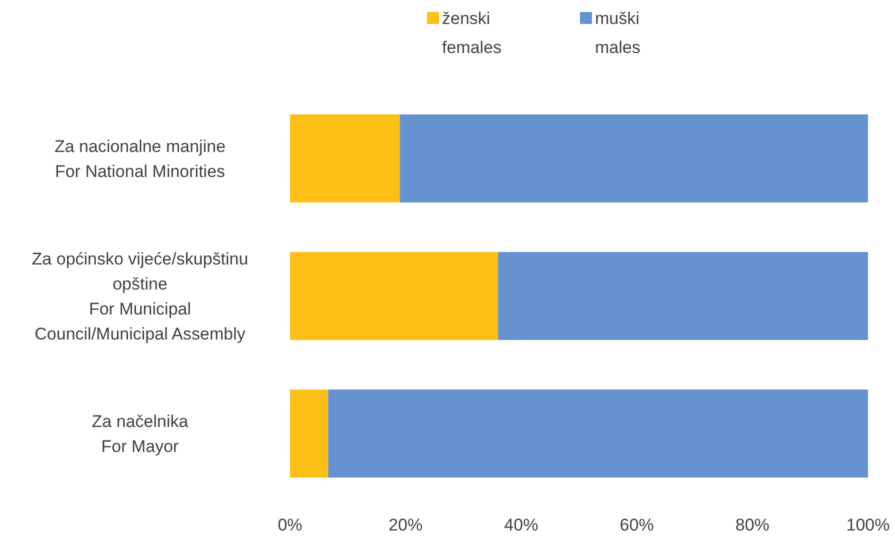 The image size is (895, 536). What do you see at coordinates (290, 525) in the screenshot?
I see `x-tick-label: 0%` at bounding box center [290, 525].